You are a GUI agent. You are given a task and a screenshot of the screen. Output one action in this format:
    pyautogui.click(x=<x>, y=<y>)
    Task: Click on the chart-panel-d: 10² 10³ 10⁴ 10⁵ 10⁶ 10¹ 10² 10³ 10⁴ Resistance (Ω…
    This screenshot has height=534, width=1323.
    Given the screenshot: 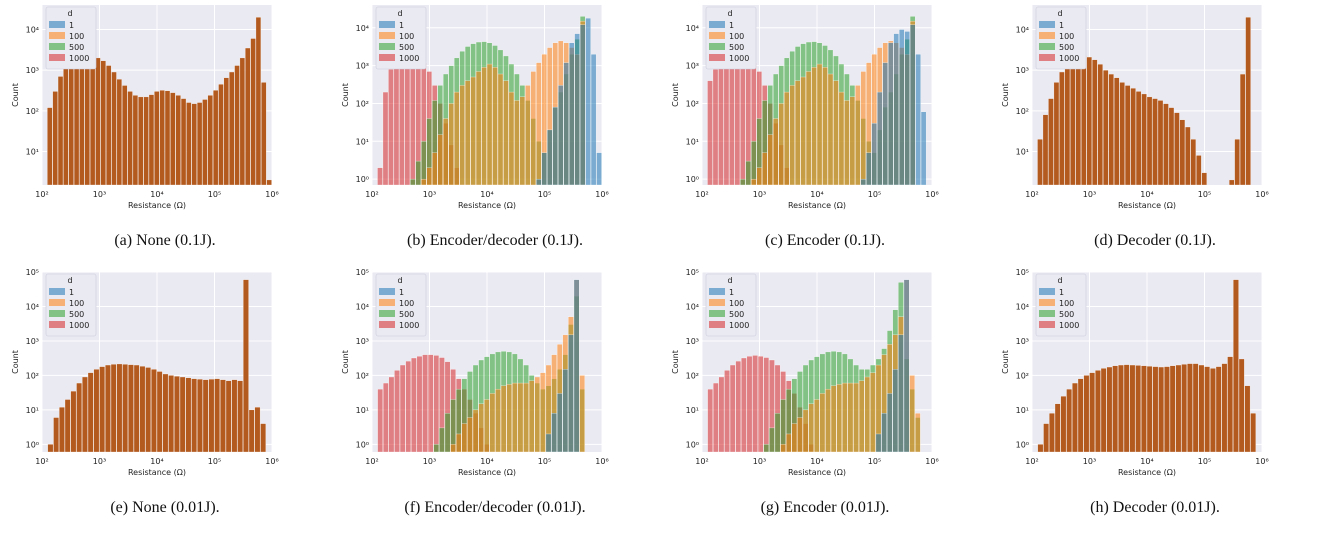 What is the action you would take?
    pyautogui.click(x=1155, y=133)
    